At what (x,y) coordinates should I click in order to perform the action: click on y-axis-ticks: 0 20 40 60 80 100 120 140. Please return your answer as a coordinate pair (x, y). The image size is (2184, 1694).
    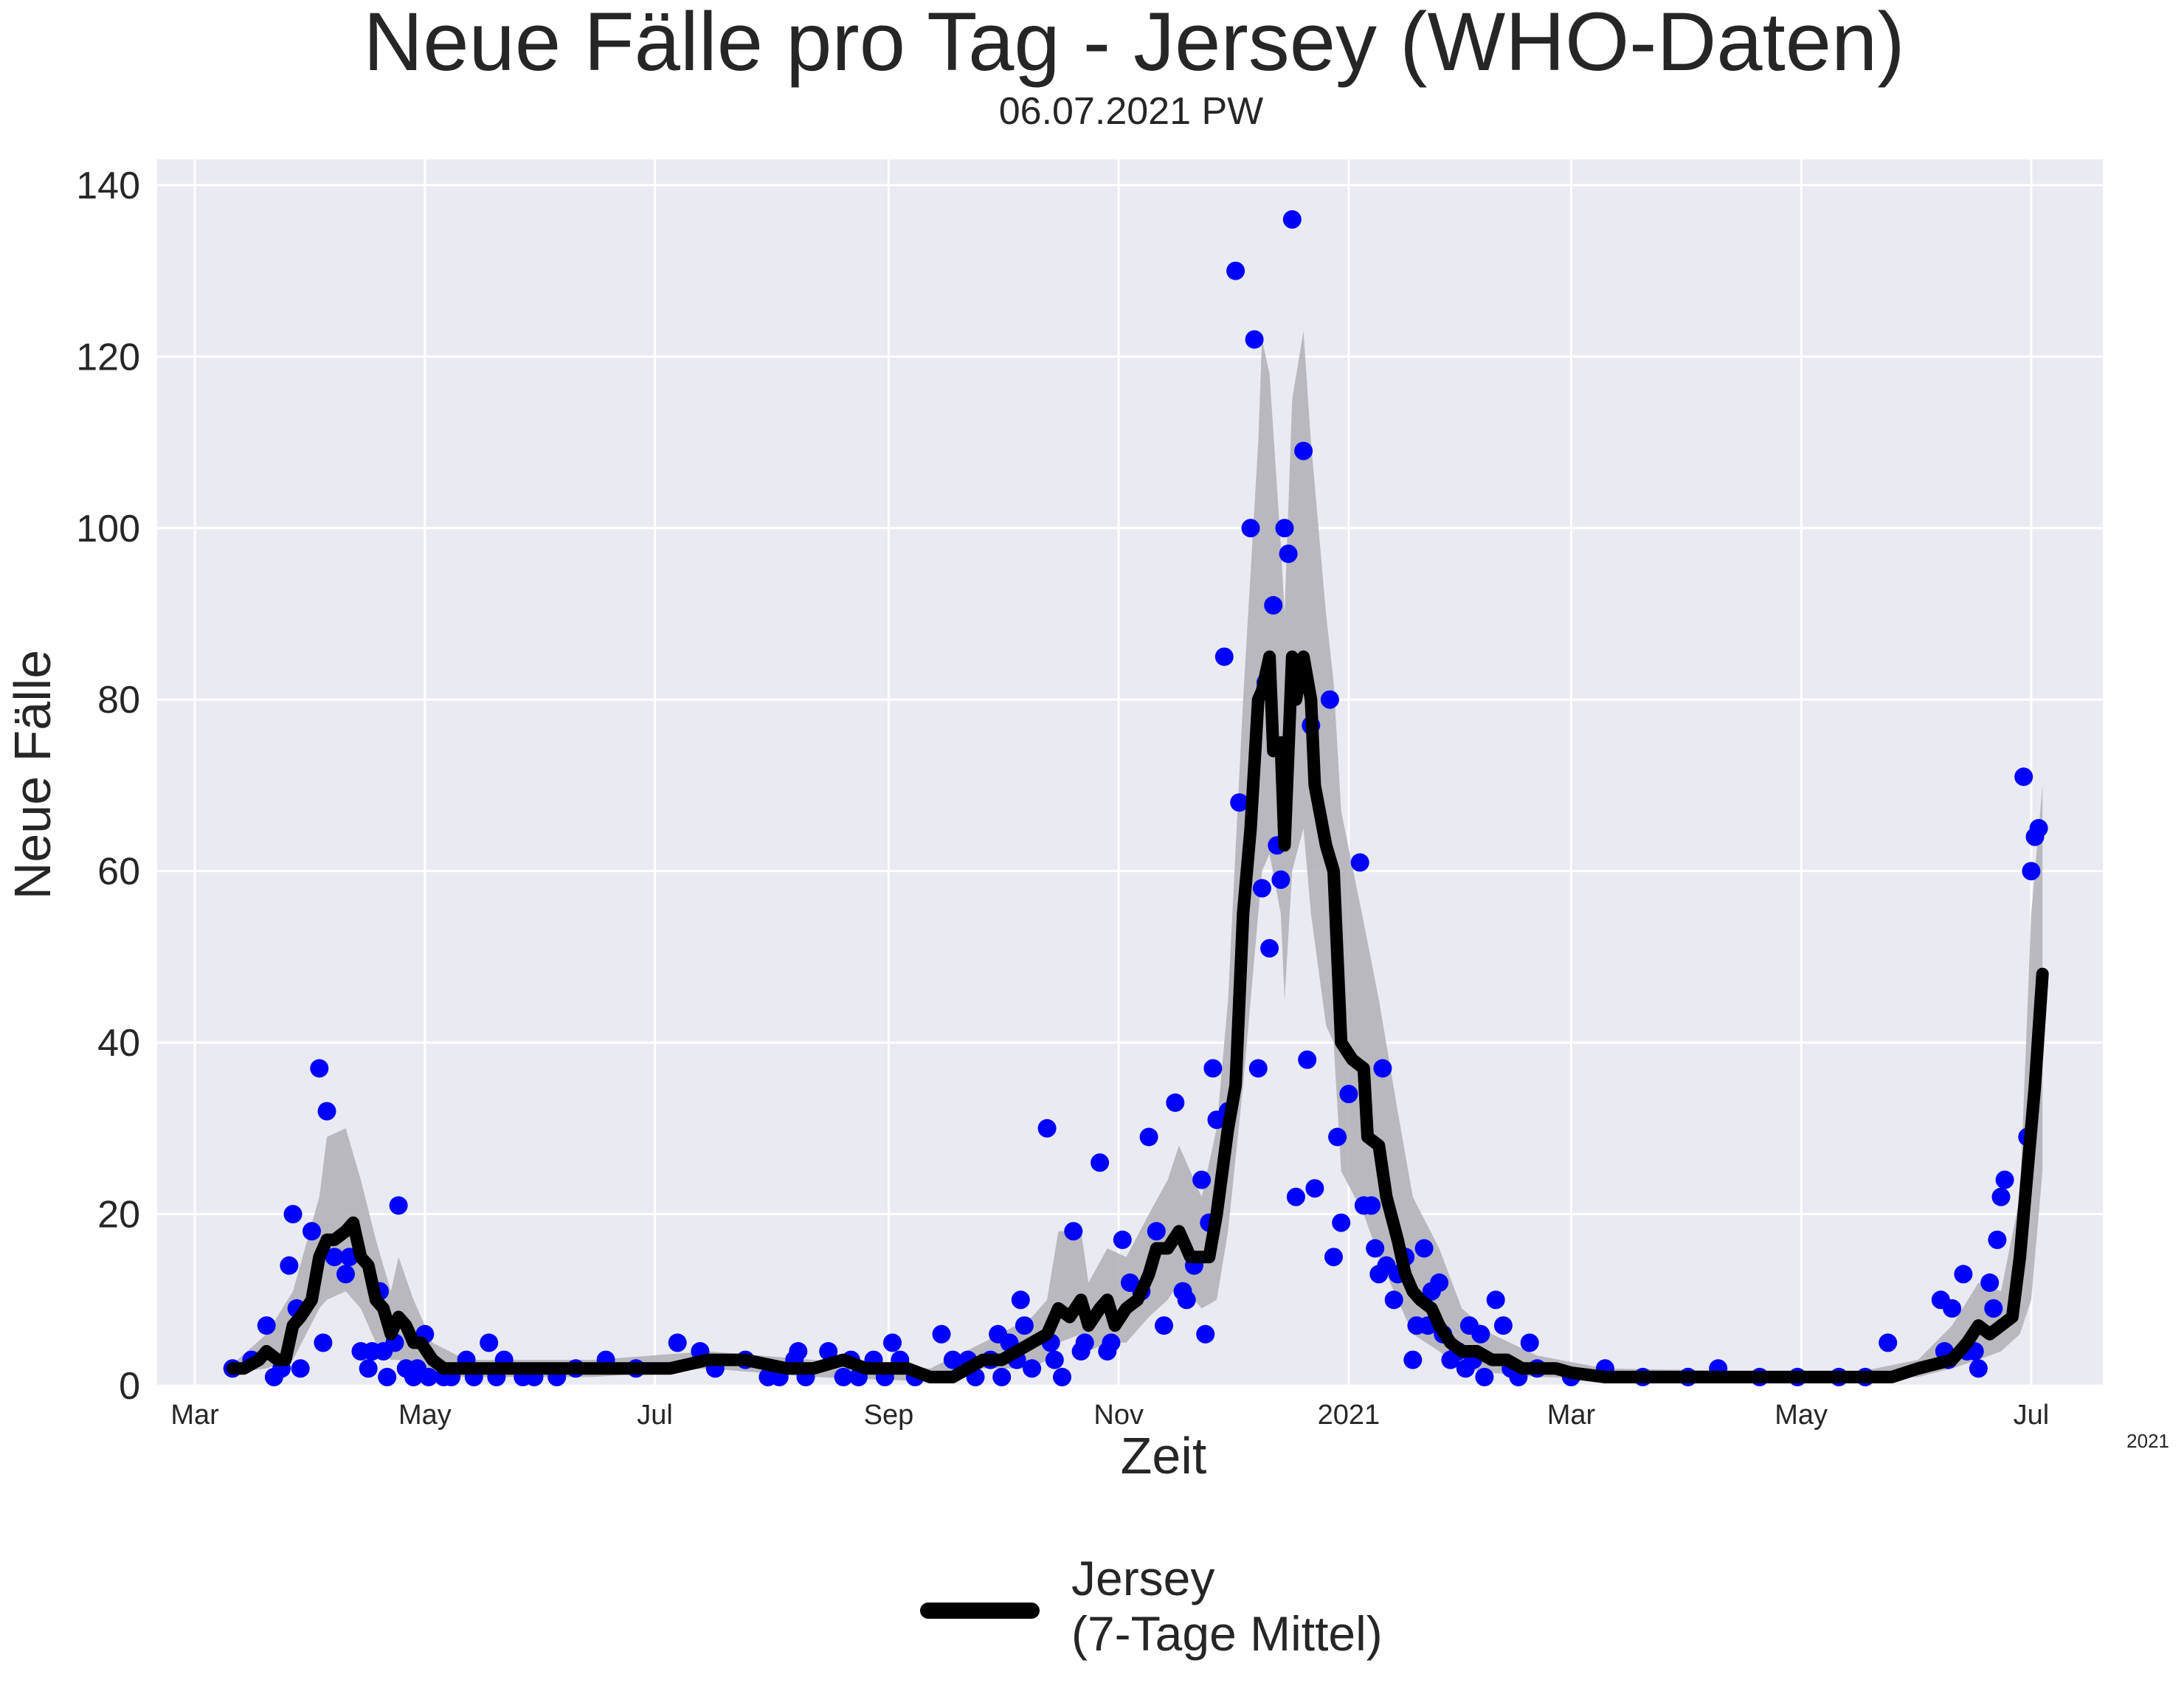
    Looking at the image, I should click on (108, 786).